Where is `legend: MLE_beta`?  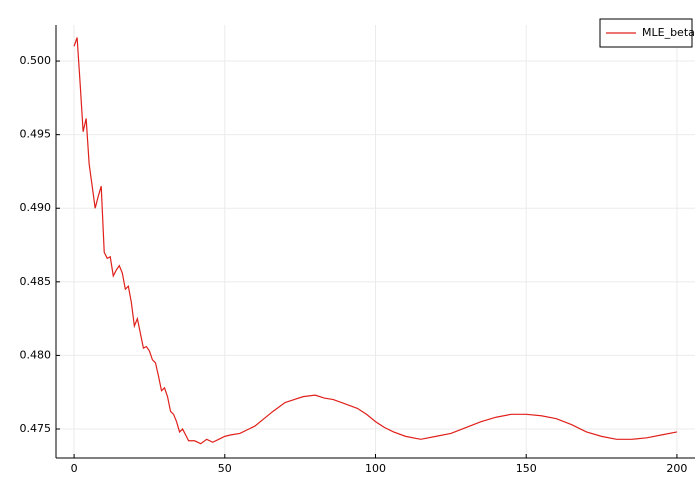
legend: MLE_beta is located at coordinates (647, 33).